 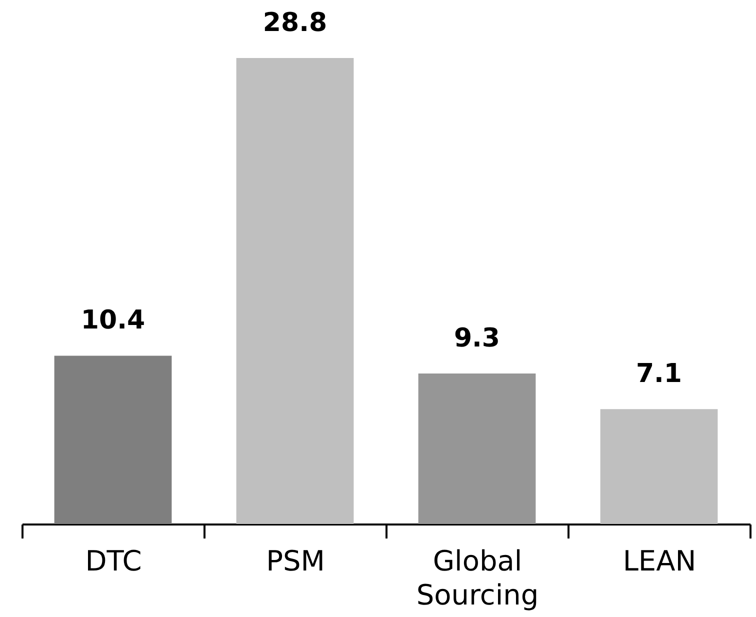 What do you see at coordinates (477, 339) in the screenshot?
I see `data-label: 9.3` at bounding box center [477, 339].